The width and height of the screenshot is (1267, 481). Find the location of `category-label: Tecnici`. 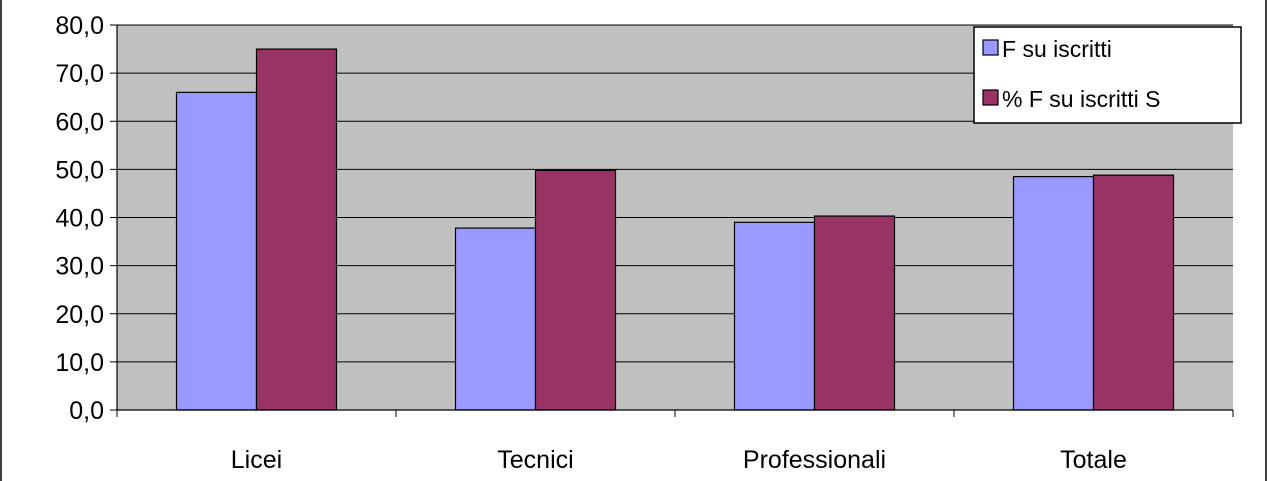

category-label: Tecnici is located at coordinates (535, 460).